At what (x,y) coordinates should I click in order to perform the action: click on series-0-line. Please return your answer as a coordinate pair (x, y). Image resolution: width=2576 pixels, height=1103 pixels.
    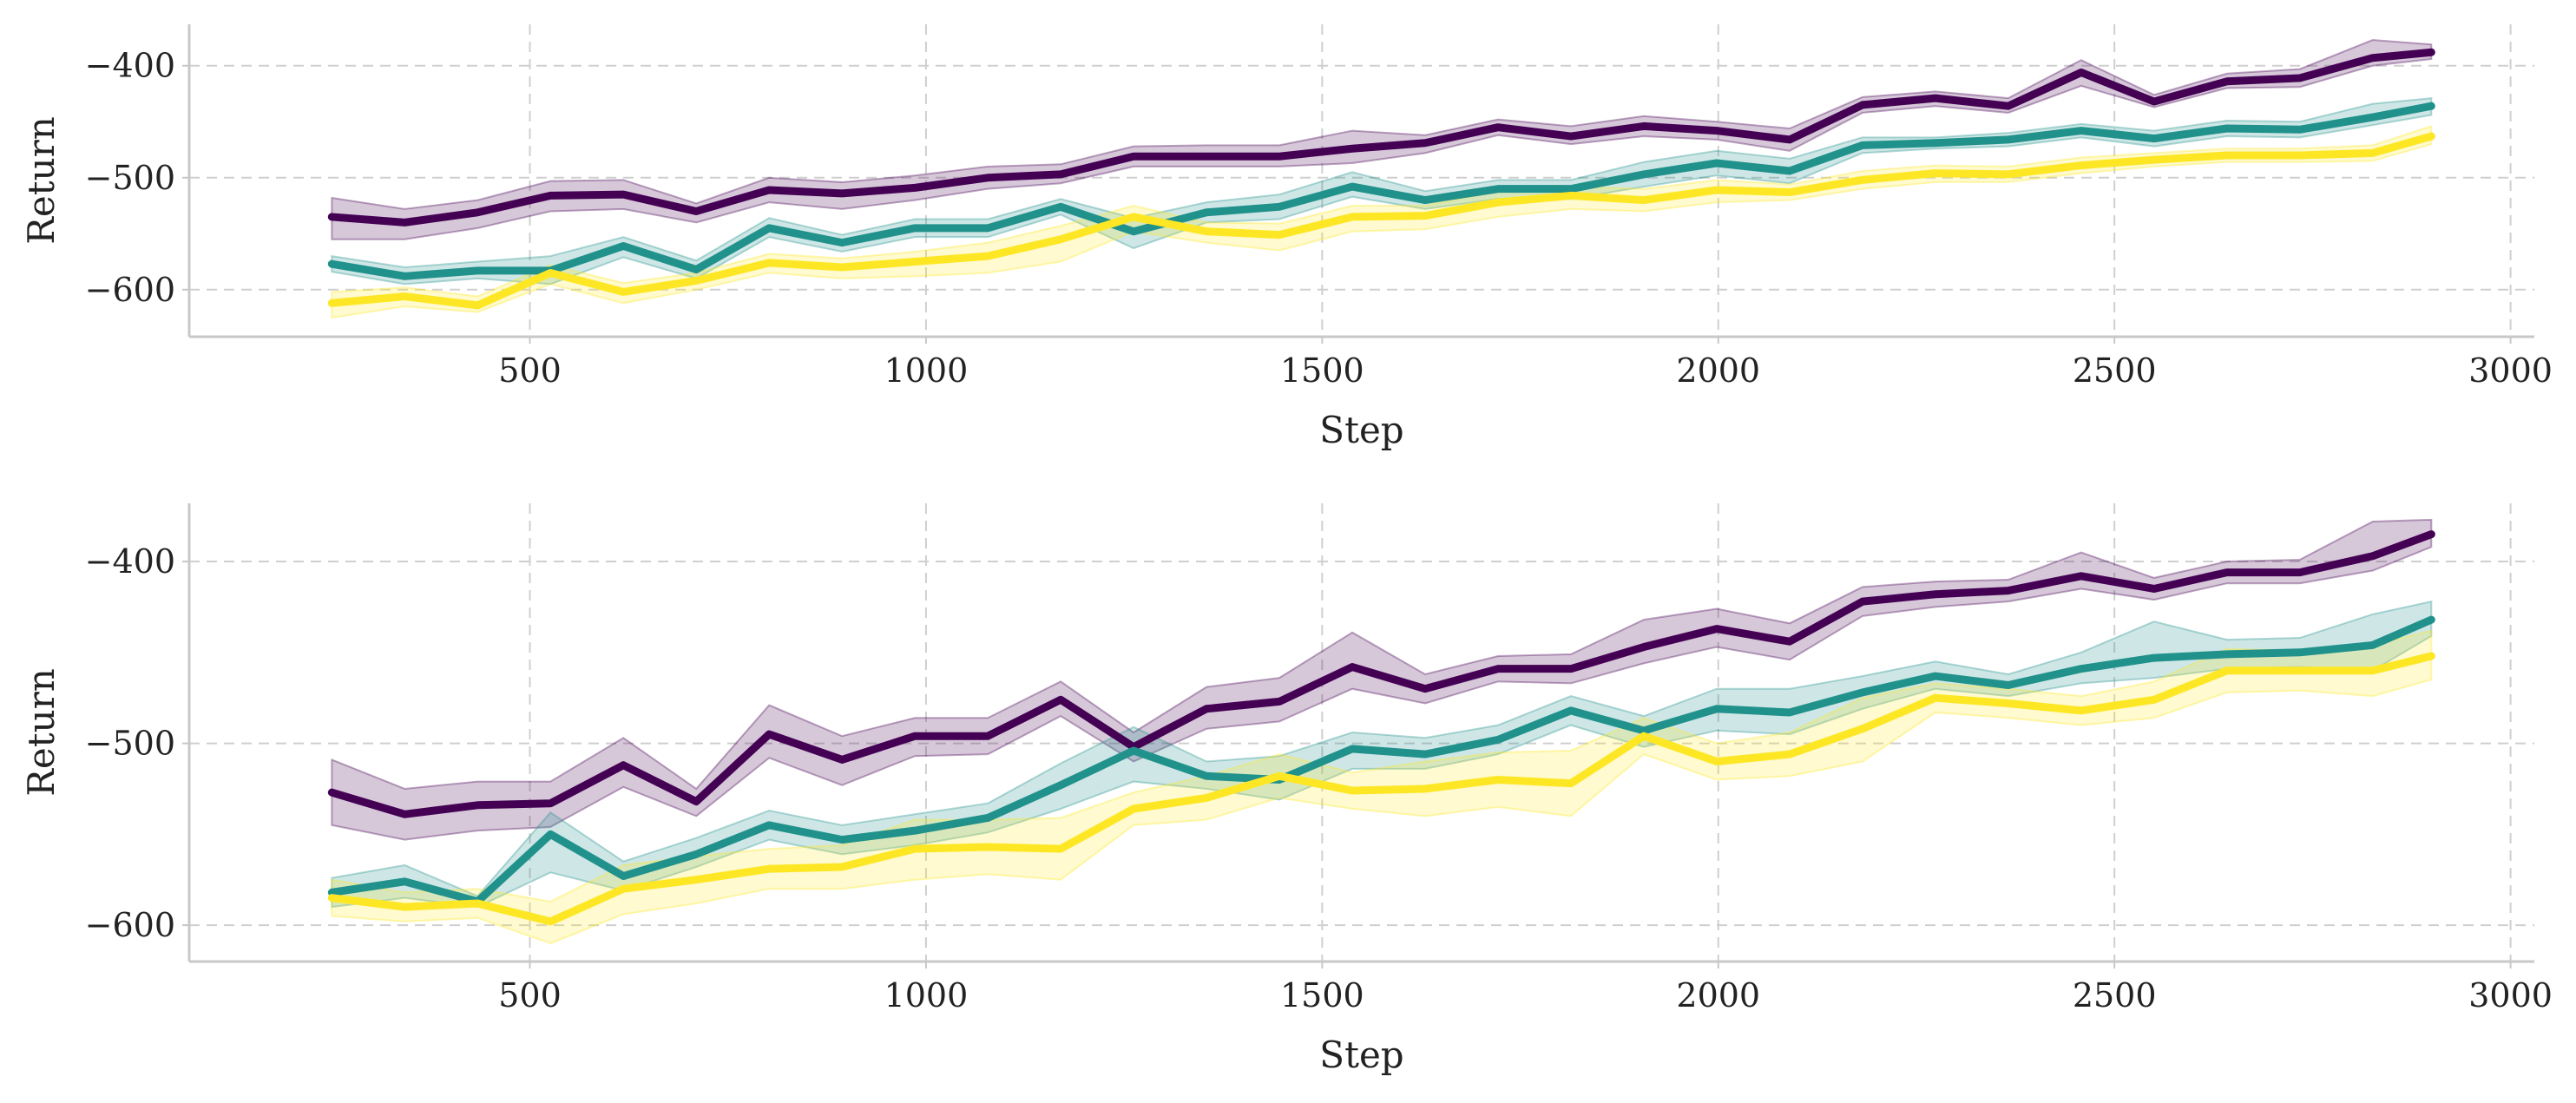
    Looking at the image, I should click on (1381, 137).